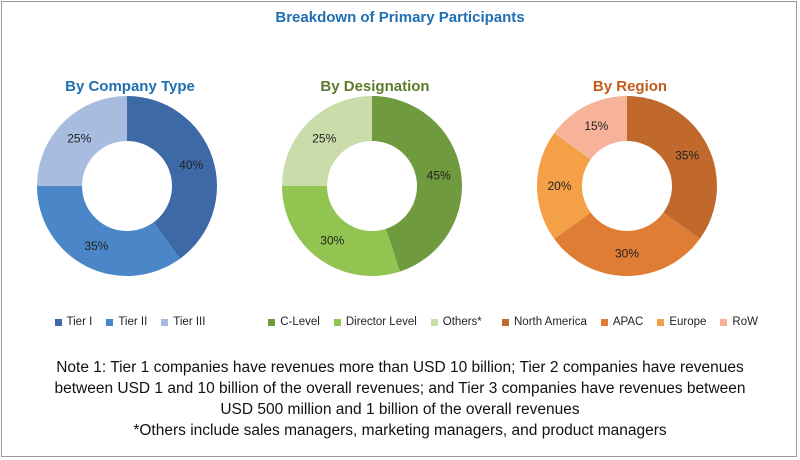 Image resolution: width=800 pixels, height=460 pixels. I want to click on legend-label: RoW, so click(745, 322).